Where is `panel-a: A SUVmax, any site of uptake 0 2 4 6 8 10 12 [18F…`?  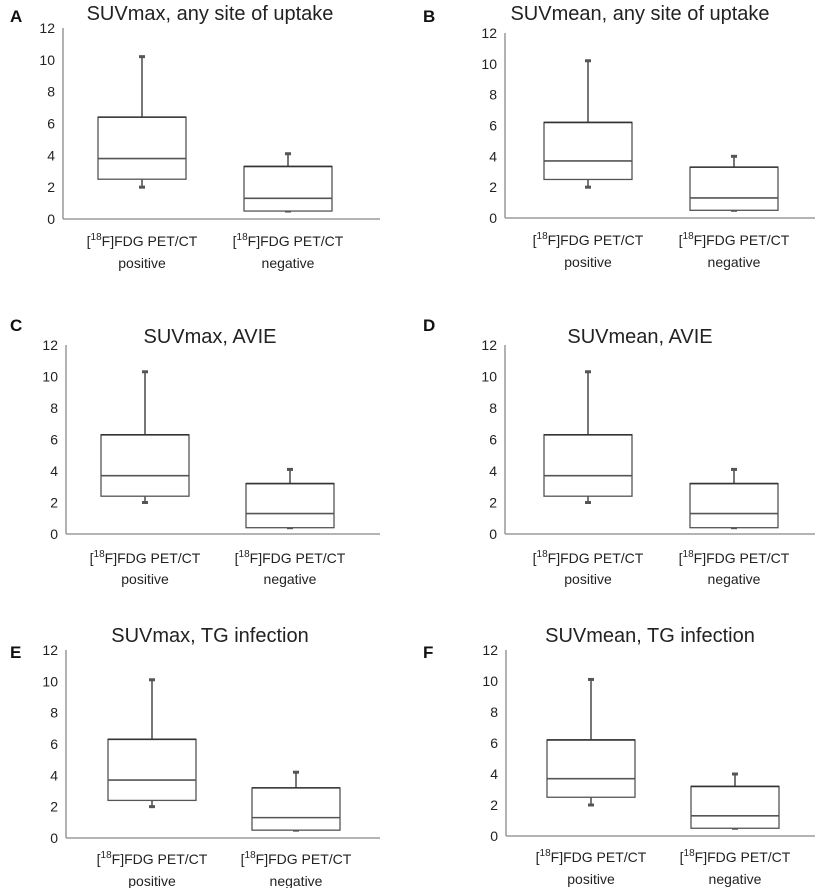 panel-a: A SUVmax, any site of uptake 0 2 4 6 8 10 12 [18F… is located at coordinates (195, 137).